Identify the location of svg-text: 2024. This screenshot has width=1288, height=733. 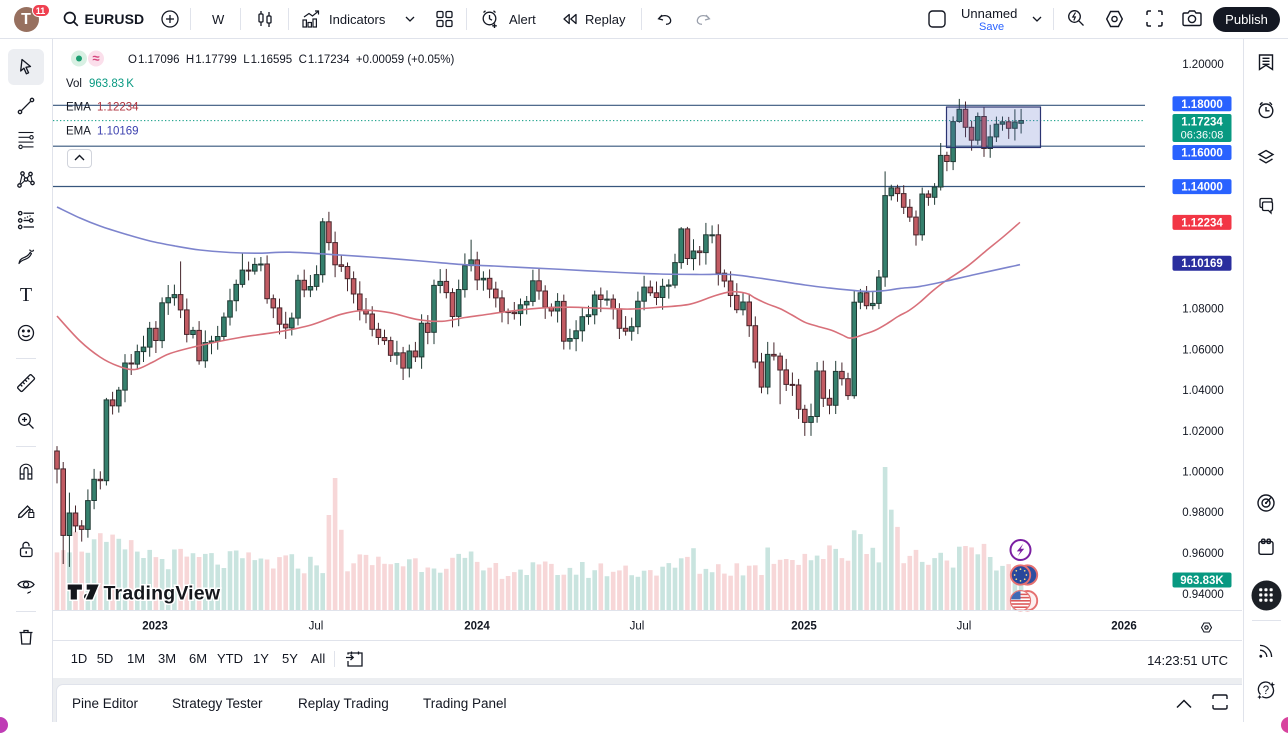
(477, 627).